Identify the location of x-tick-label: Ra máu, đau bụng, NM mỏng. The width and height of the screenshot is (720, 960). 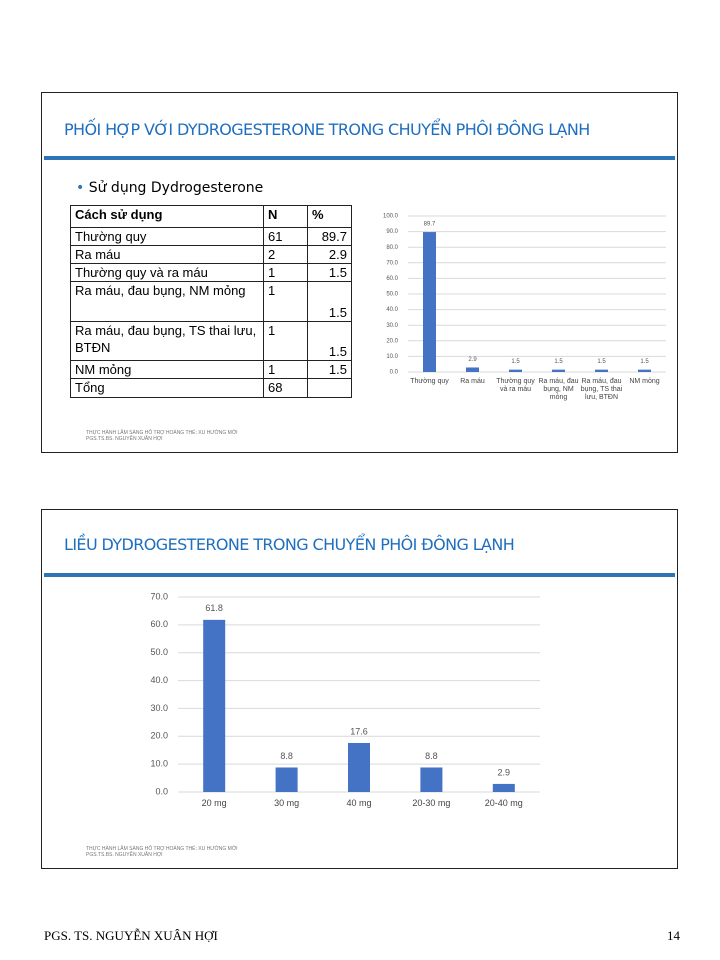
(558, 390).